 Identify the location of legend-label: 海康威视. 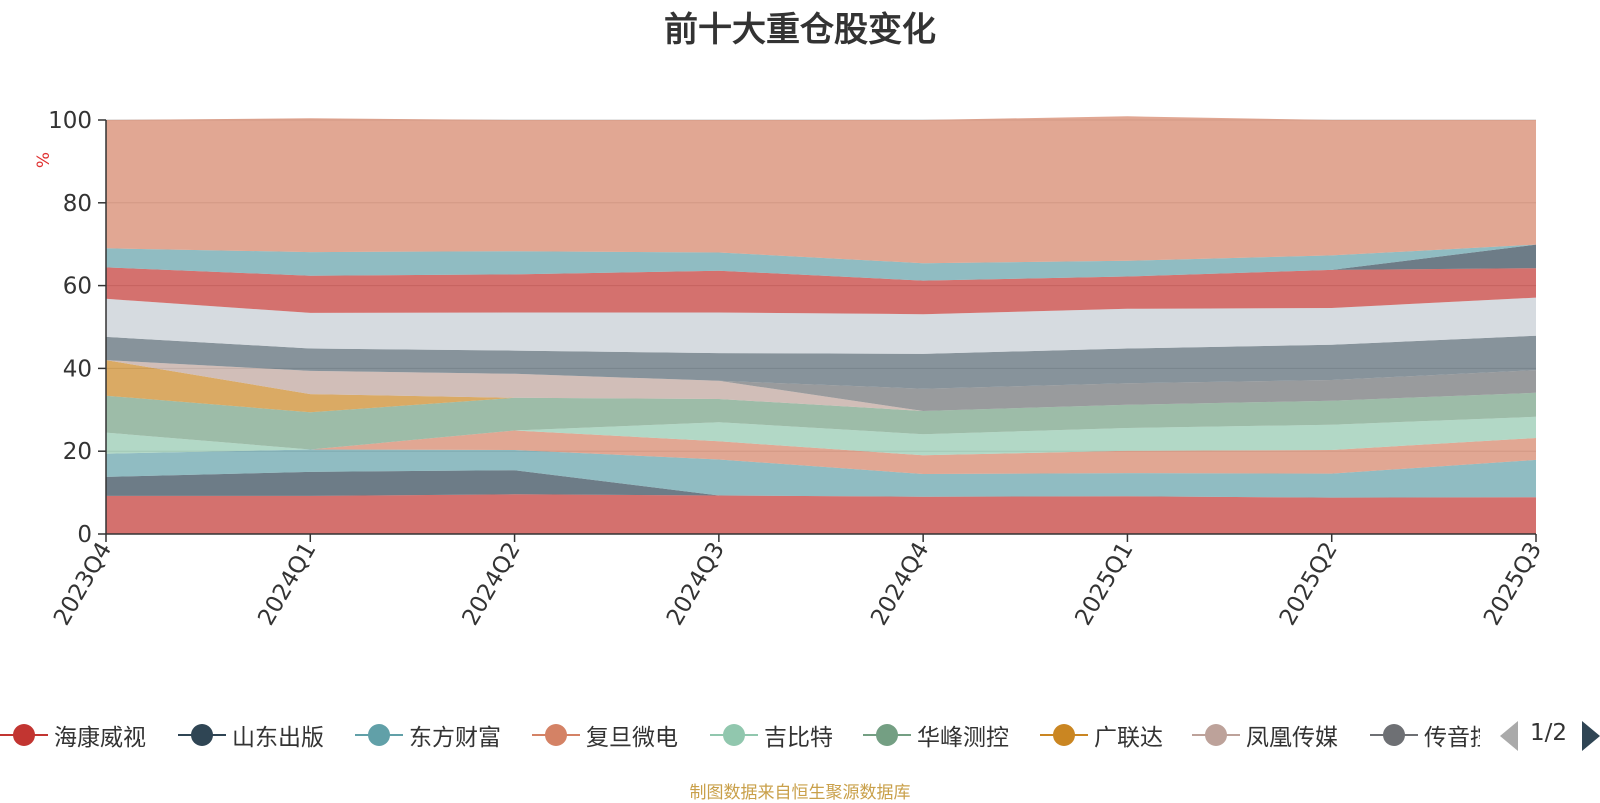
(100, 738).